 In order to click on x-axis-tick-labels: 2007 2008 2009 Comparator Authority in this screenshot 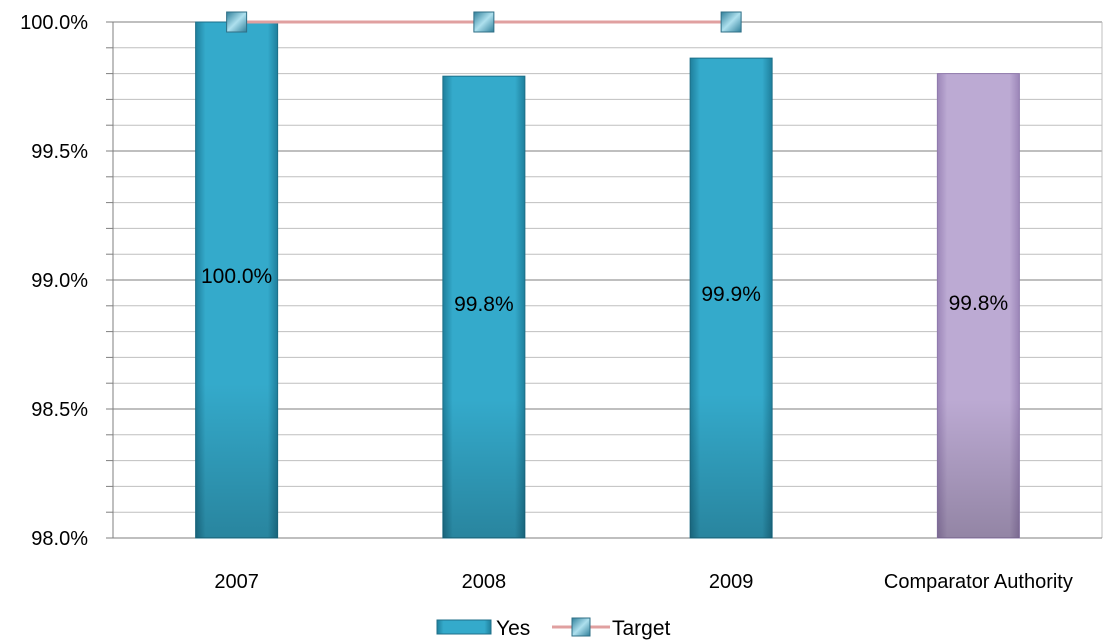, I will do `click(643, 582)`.